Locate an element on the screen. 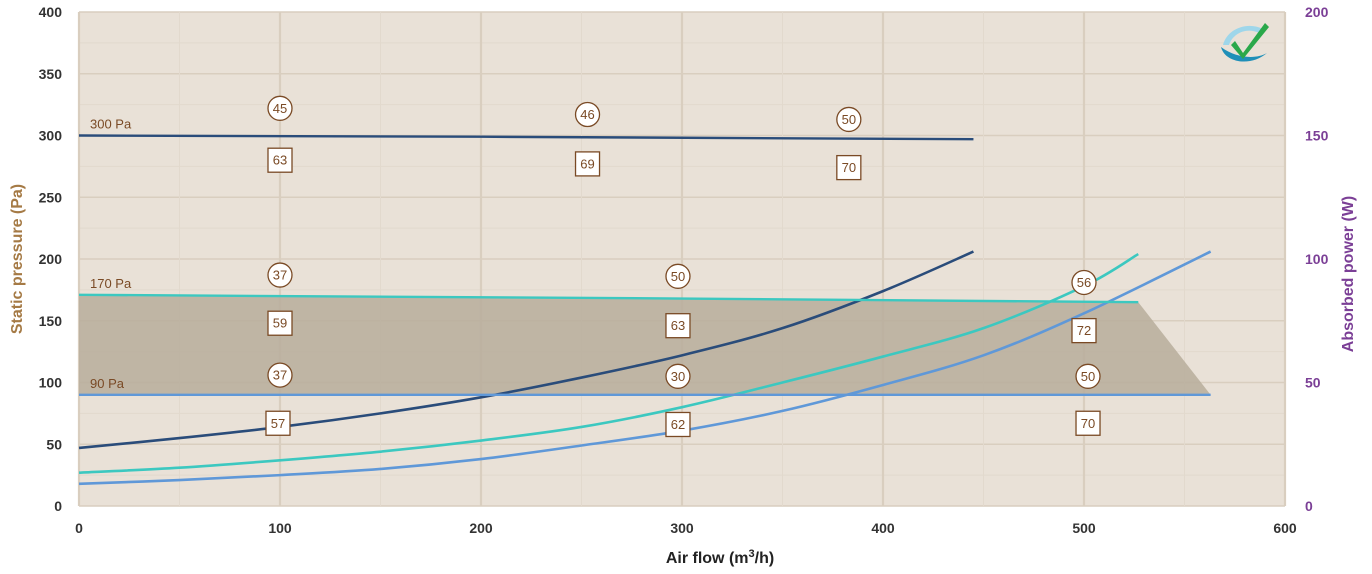 Image resolution: width=1372 pixels, height=574 pixels. y-tick-label: 400 is located at coordinates (51, 12).